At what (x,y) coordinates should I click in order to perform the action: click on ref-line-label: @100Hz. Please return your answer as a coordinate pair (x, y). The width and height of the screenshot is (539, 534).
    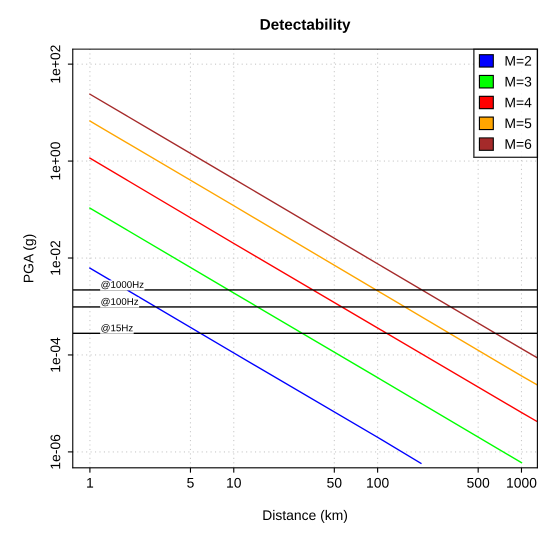
    Looking at the image, I should click on (119, 302).